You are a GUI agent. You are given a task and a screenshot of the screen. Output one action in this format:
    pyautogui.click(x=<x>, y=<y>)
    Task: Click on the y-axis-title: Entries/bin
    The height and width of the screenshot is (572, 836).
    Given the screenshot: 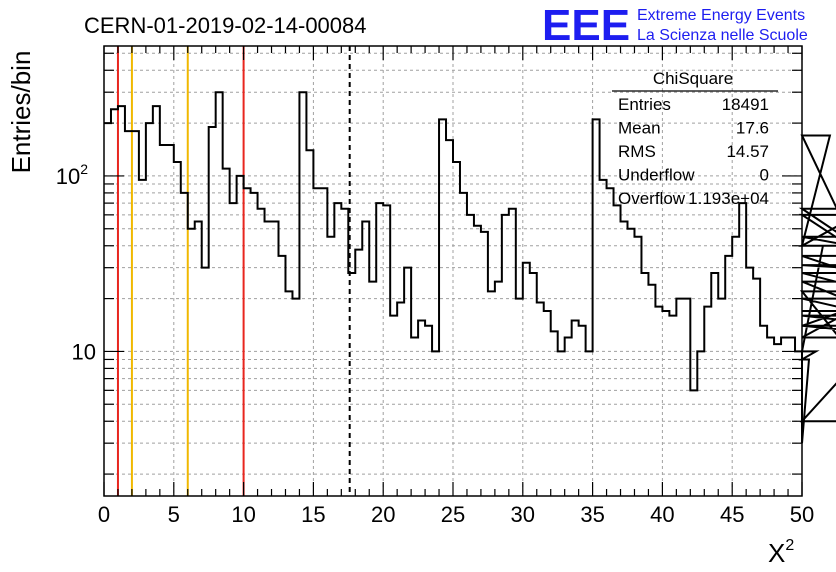 What is the action you would take?
    pyautogui.click(x=21, y=112)
    